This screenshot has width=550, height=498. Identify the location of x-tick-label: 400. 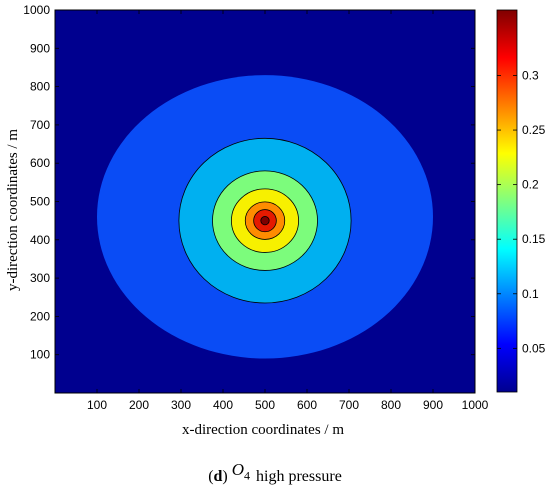
(223, 405).